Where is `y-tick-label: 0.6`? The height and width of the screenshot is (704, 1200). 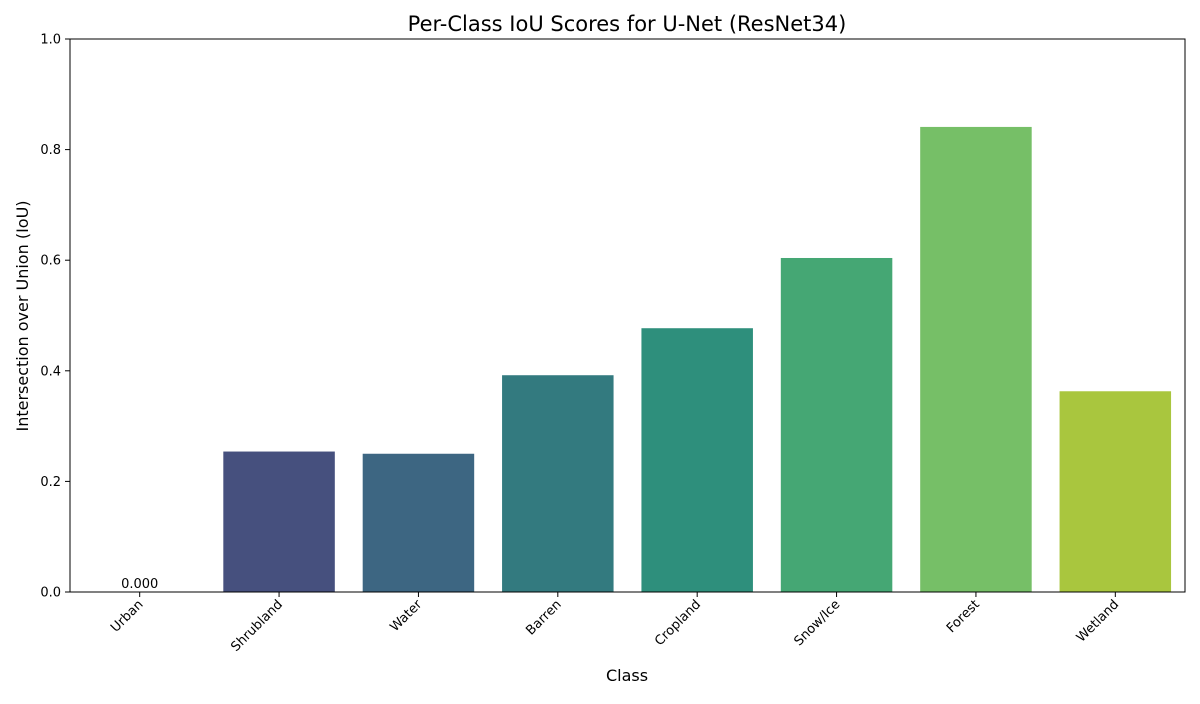
y-tick-label: 0.6 is located at coordinates (50, 261).